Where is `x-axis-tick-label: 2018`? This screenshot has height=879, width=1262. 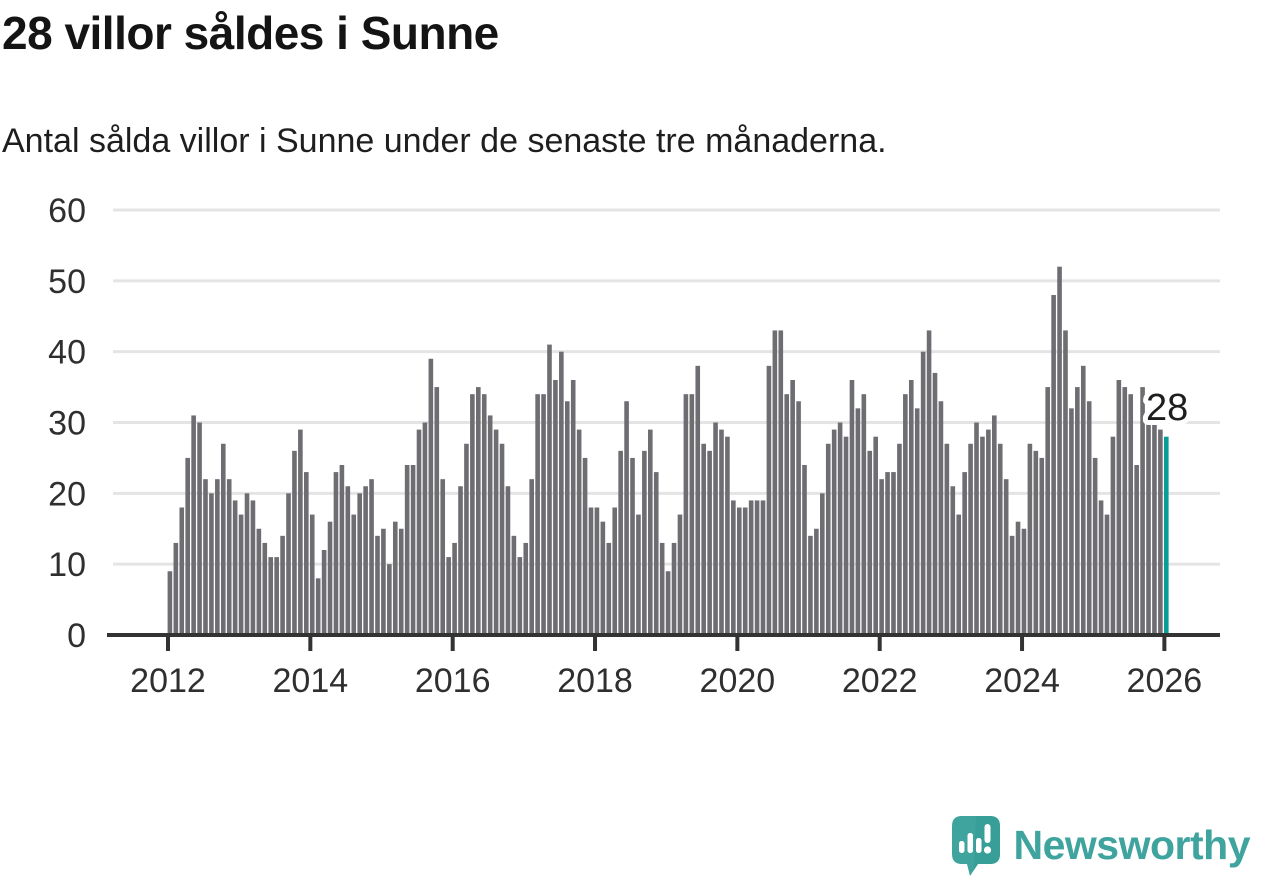 x-axis-tick-label: 2018 is located at coordinates (595, 681).